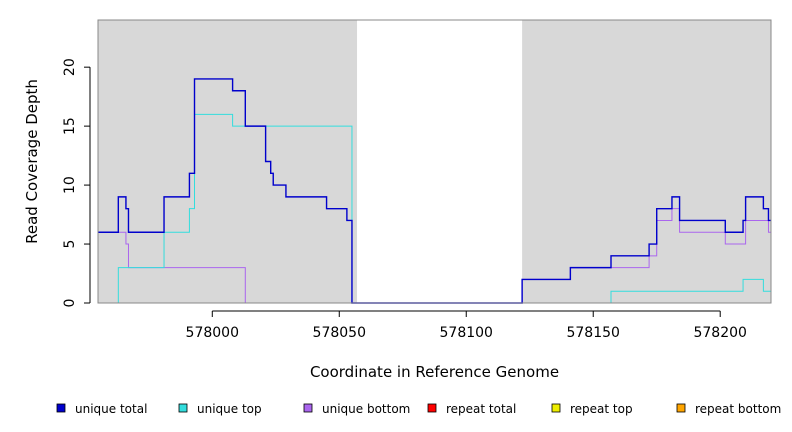 The image size is (792, 432). What do you see at coordinates (434, 372) in the screenshot?
I see `x-axis-label: Coordinate in Reference Genome` at bounding box center [434, 372].